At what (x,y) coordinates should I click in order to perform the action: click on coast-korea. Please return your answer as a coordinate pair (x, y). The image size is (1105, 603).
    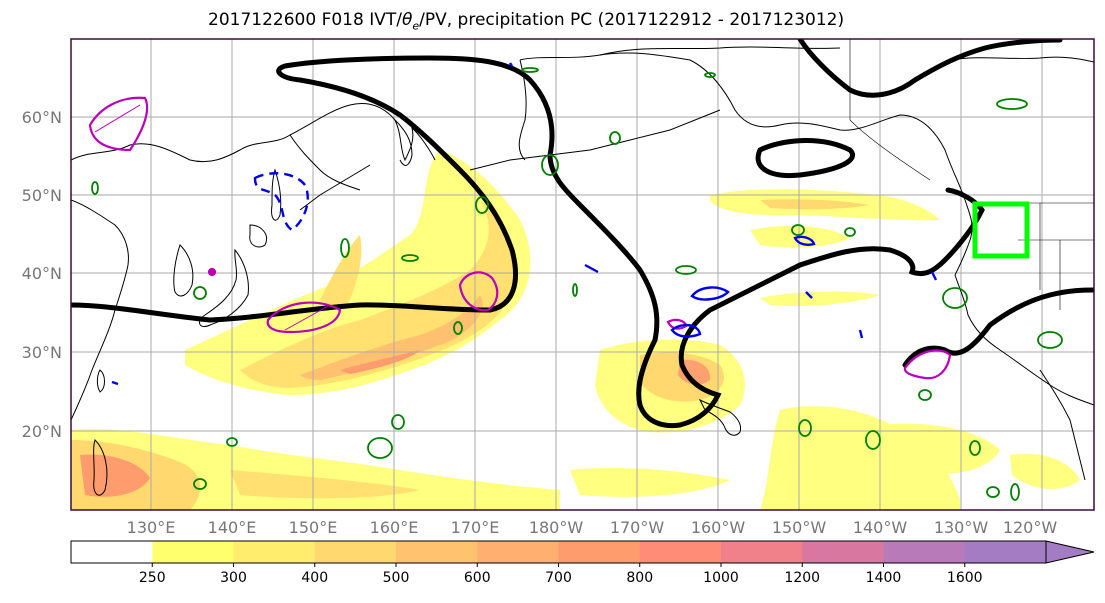
    Looking at the image, I should click on (183, 270).